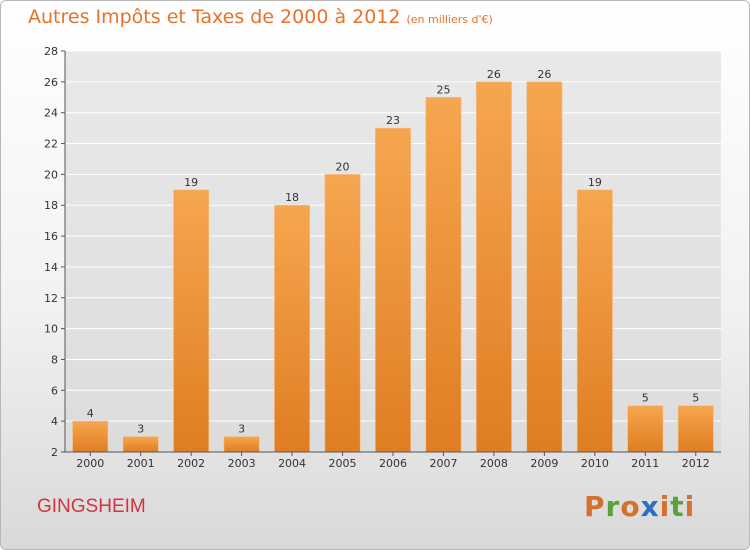  I want to click on data-label-2002: 19, so click(191, 182).